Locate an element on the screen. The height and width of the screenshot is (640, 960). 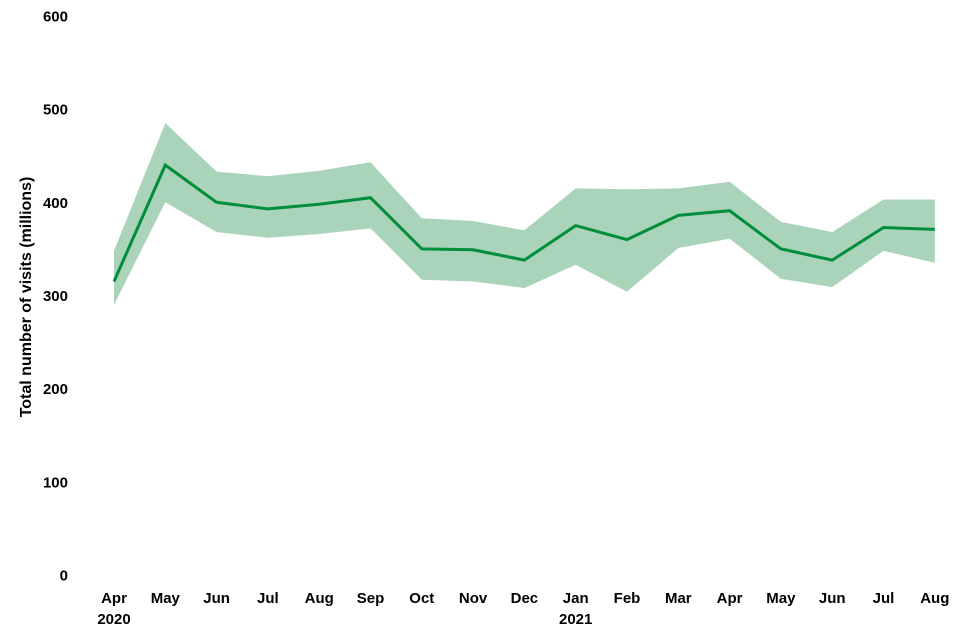
y-tick-label: 400 is located at coordinates (55, 203).